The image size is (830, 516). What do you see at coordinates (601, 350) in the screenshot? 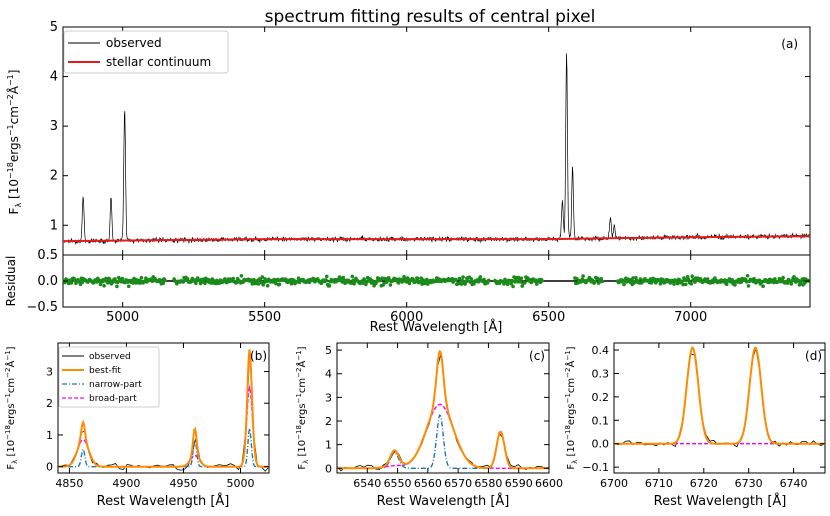
I see `y-tick-label: 0.4` at bounding box center [601, 350].